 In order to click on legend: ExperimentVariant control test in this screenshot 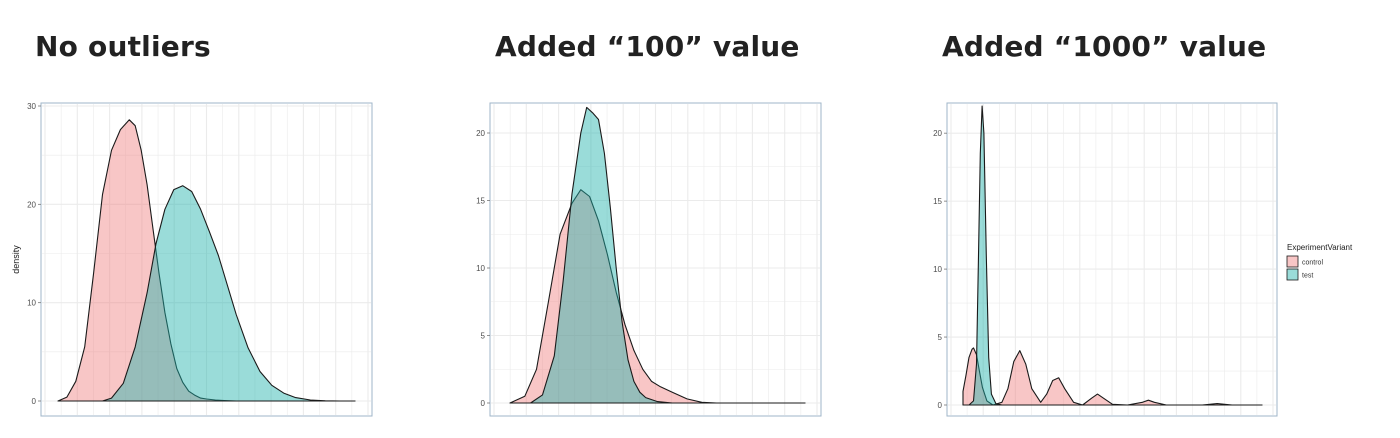, I will do `click(1319, 262)`.